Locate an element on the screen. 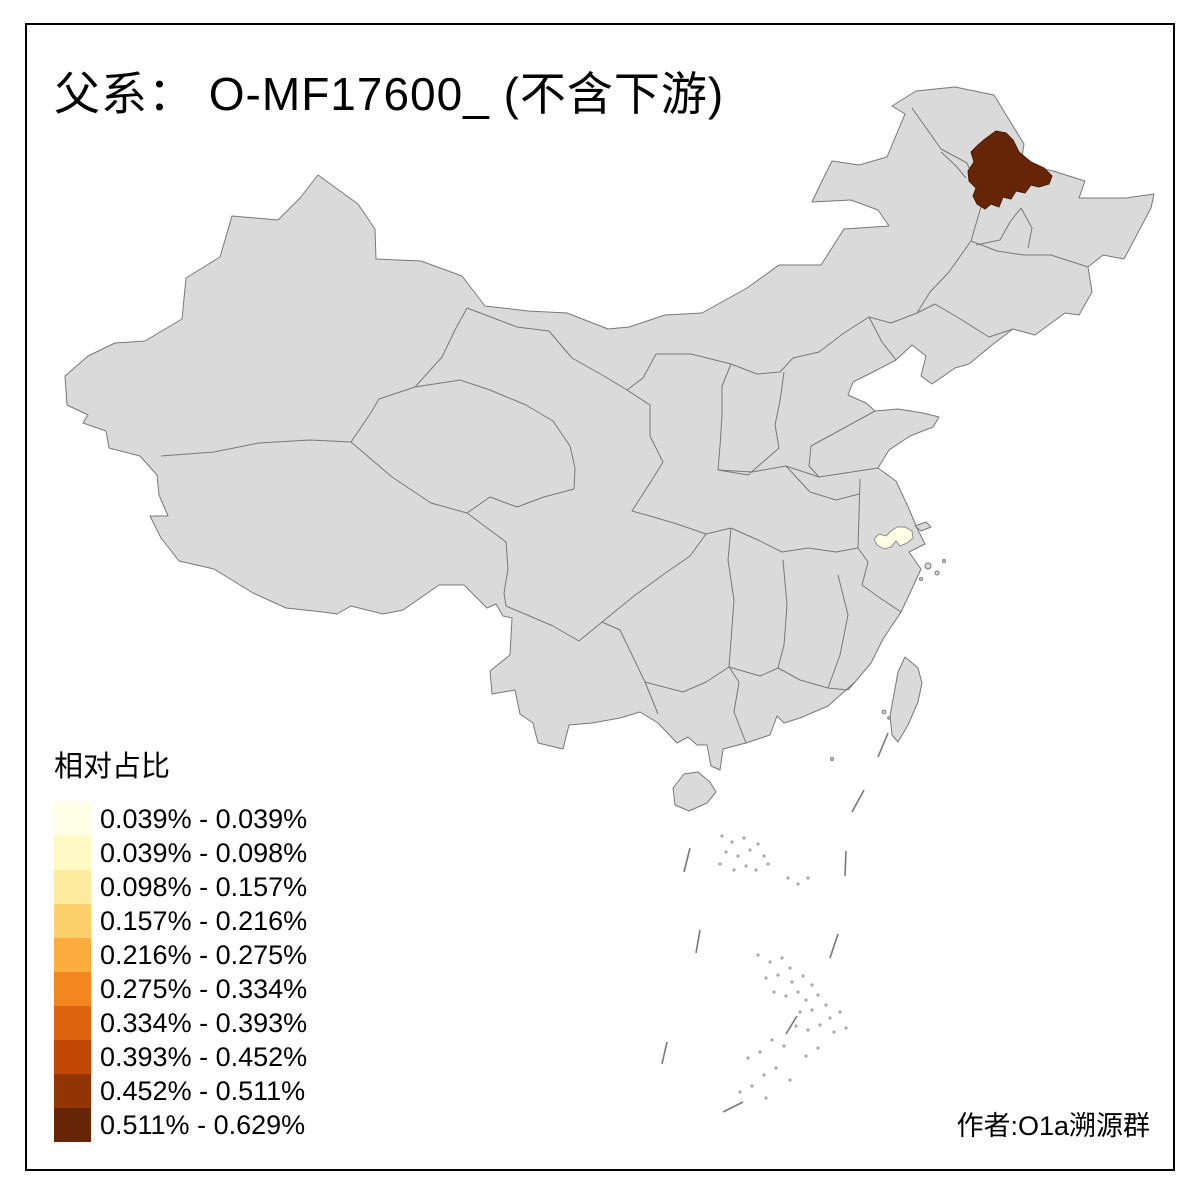 This screenshot has width=1200, height=1200. legend-item: 0.275% - 0.334% is located at coordinates (180, 989).